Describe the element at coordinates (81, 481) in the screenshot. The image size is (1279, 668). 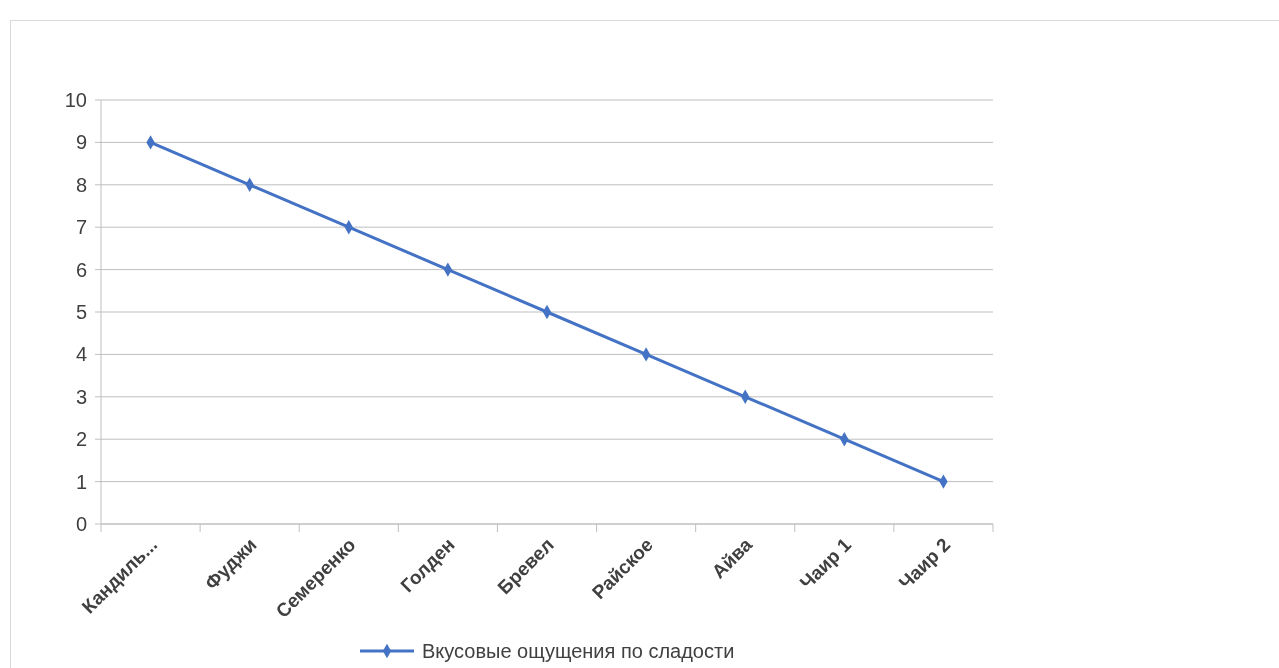
I see `y-tick-label: 1` at that location.